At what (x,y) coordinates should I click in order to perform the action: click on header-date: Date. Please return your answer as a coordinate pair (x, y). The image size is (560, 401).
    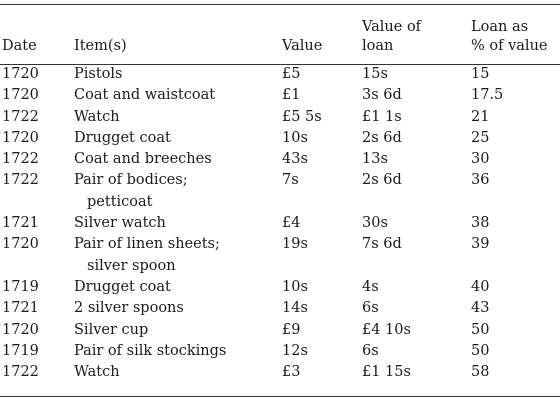
    Looking at the image, I should click on (19, 46).